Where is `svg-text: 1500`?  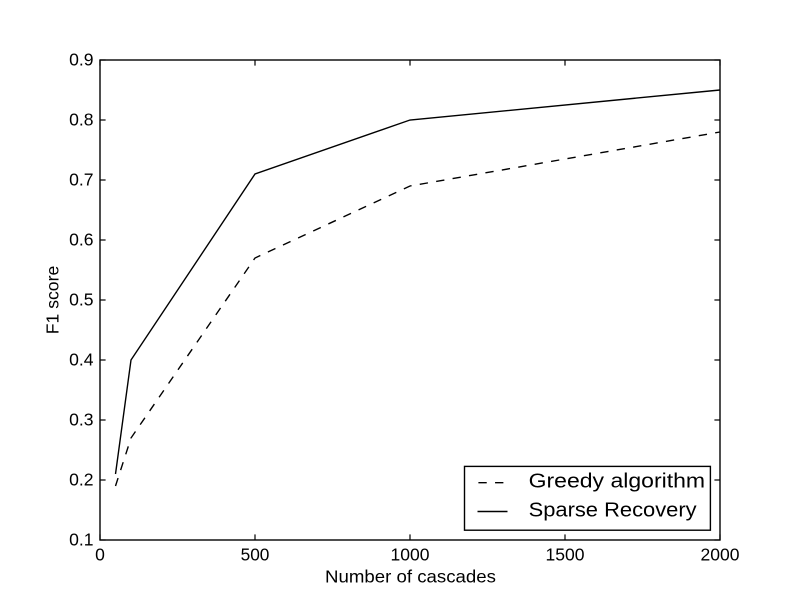
svg-text: 1500 is located at coordinates (565, 554).